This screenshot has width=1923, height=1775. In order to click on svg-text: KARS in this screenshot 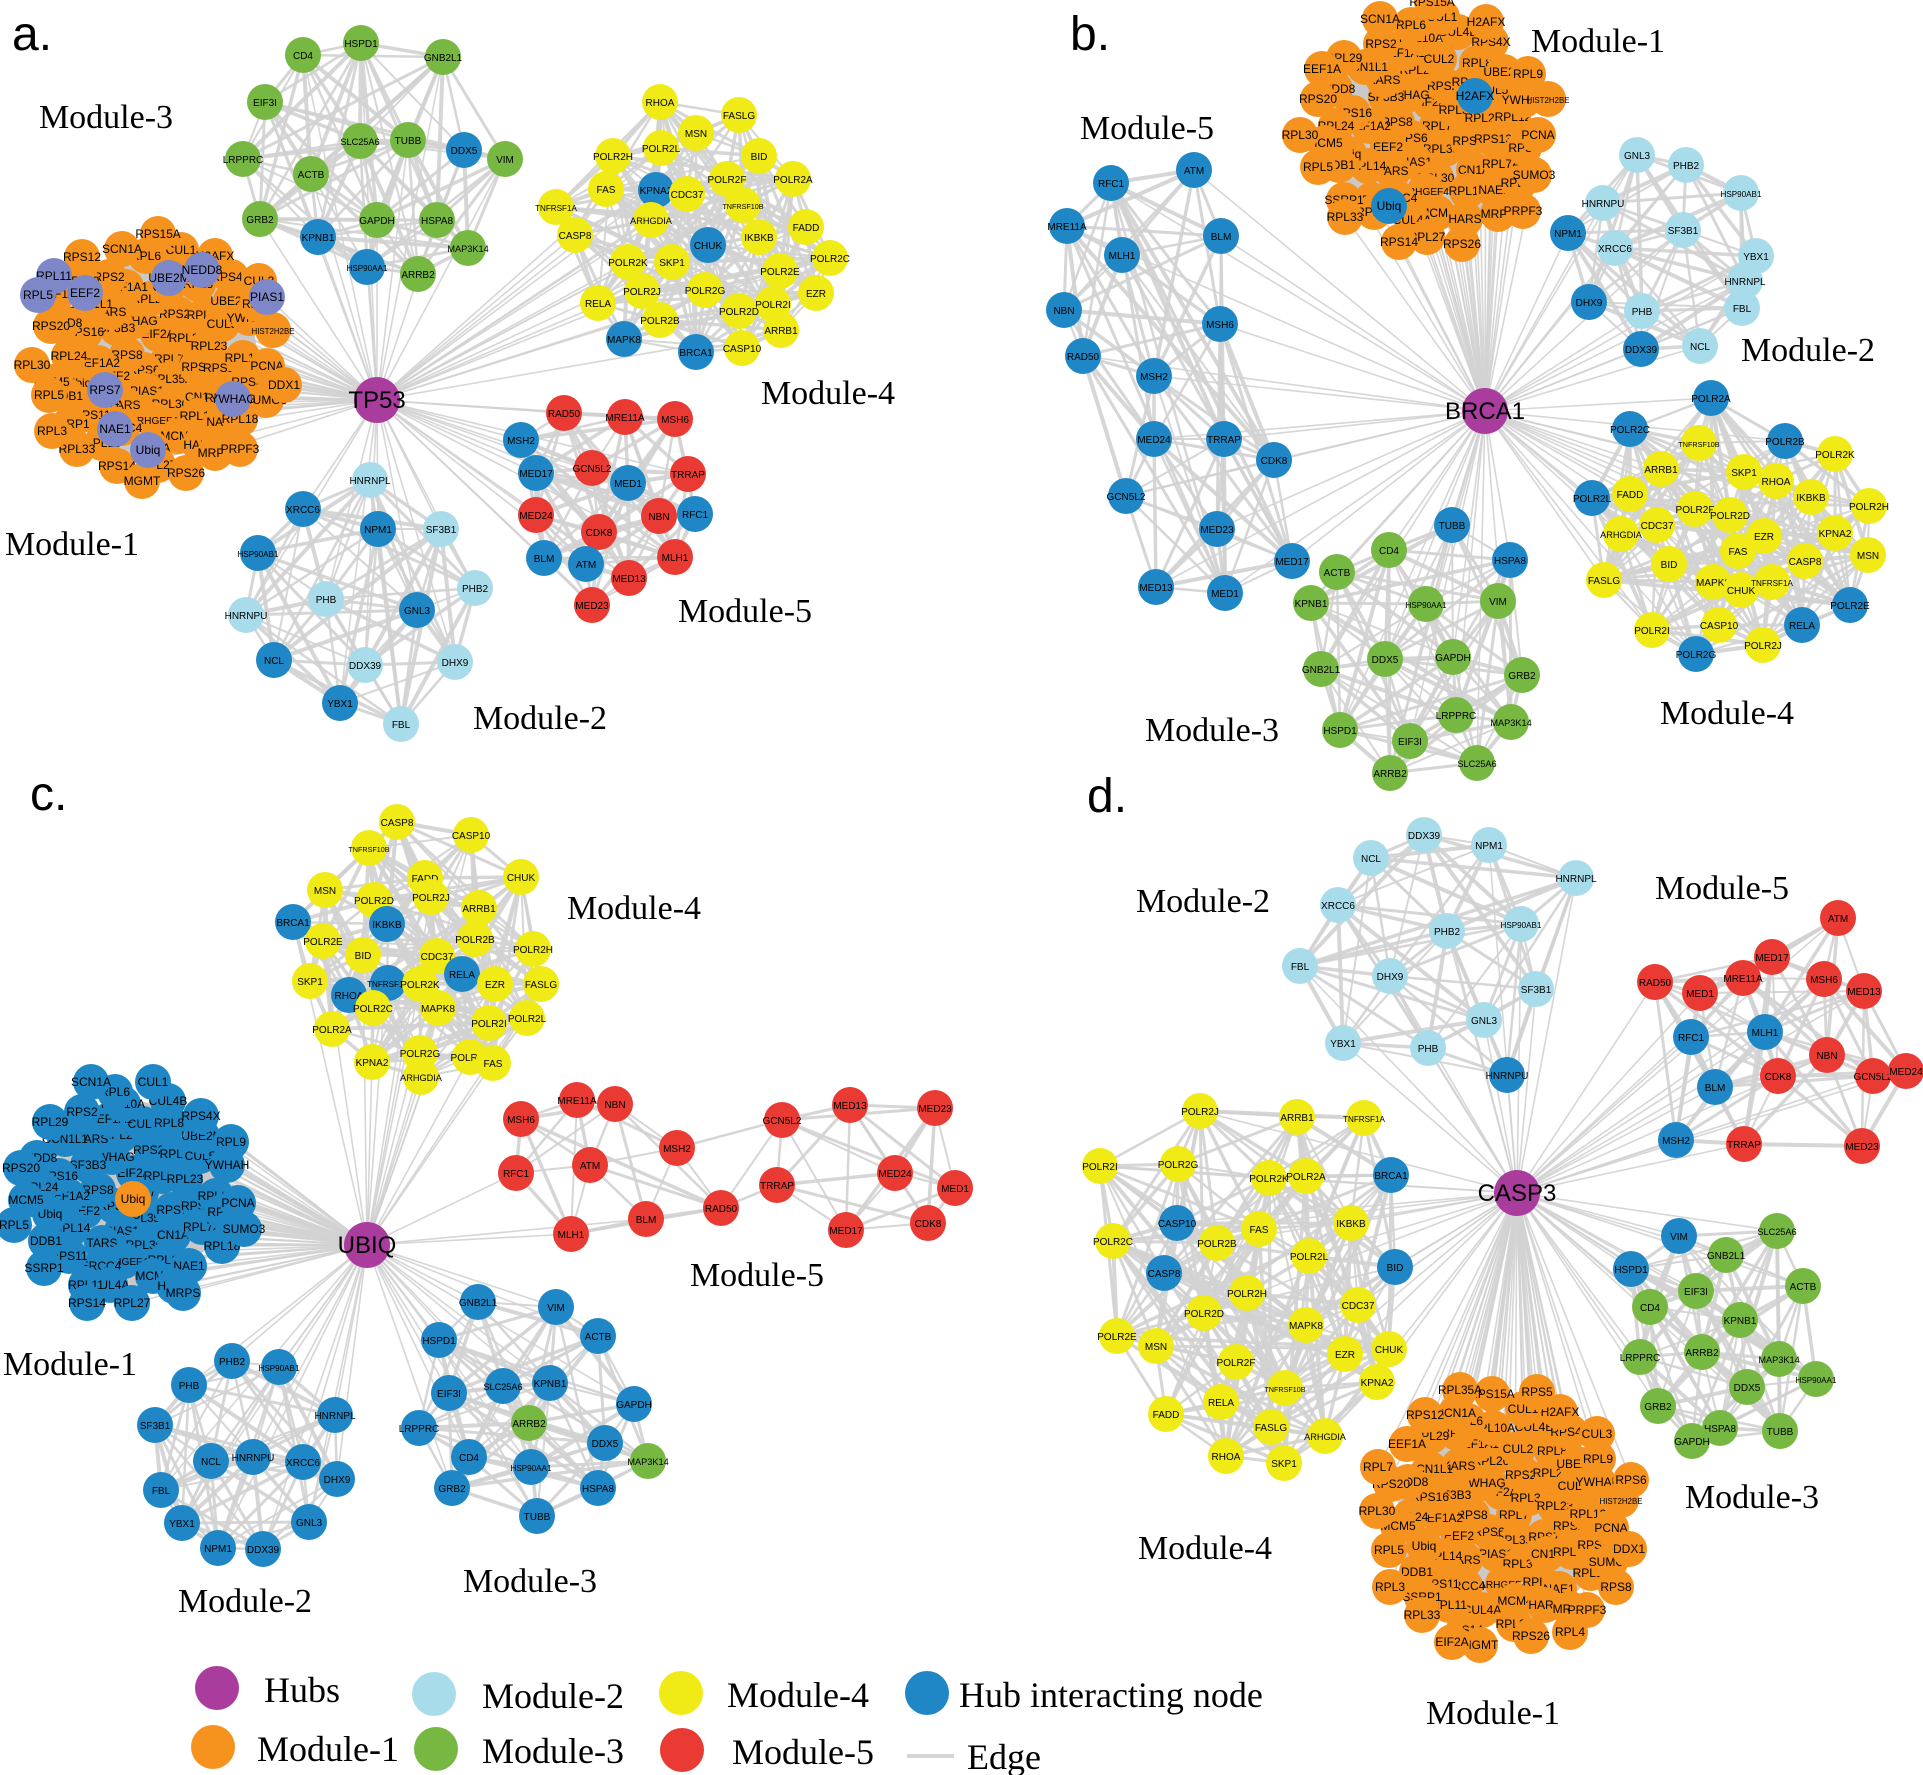, I will do `click(92, 1139)`.